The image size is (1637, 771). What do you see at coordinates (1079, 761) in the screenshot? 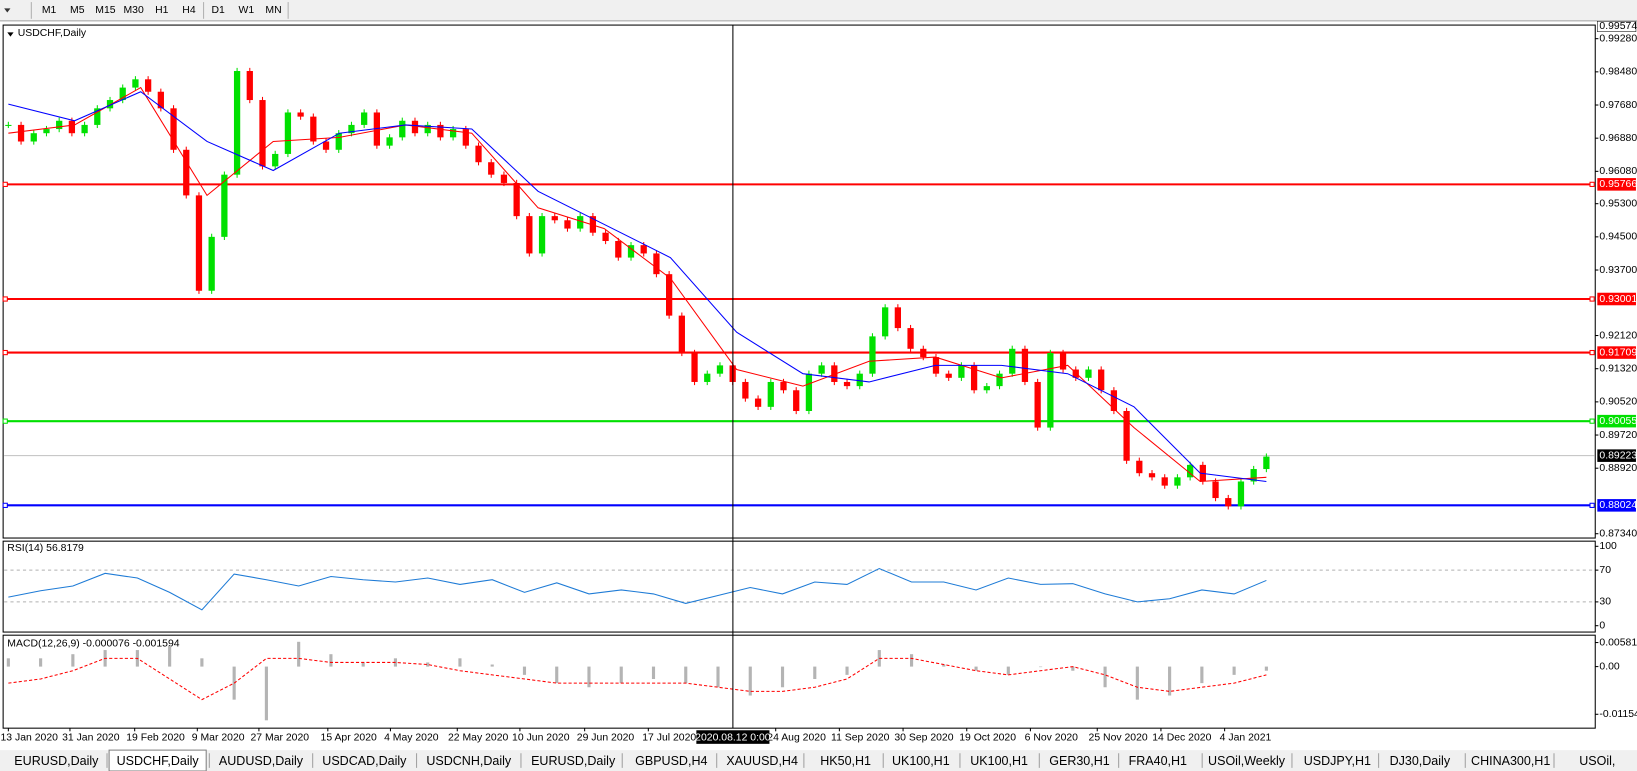
I see `chart-tab: GER30,H1` at bounding box center [1079, 761].